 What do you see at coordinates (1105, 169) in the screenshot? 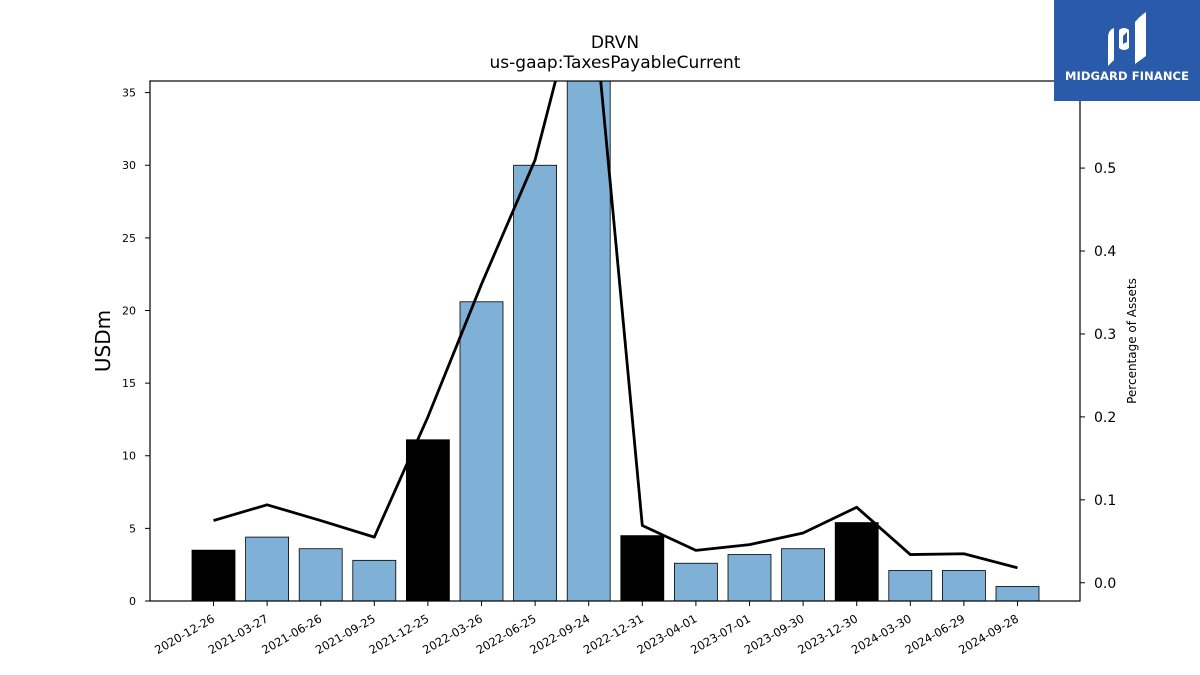
I see `y2-tick-label: 0.5` at bounding box center [1105, 169].